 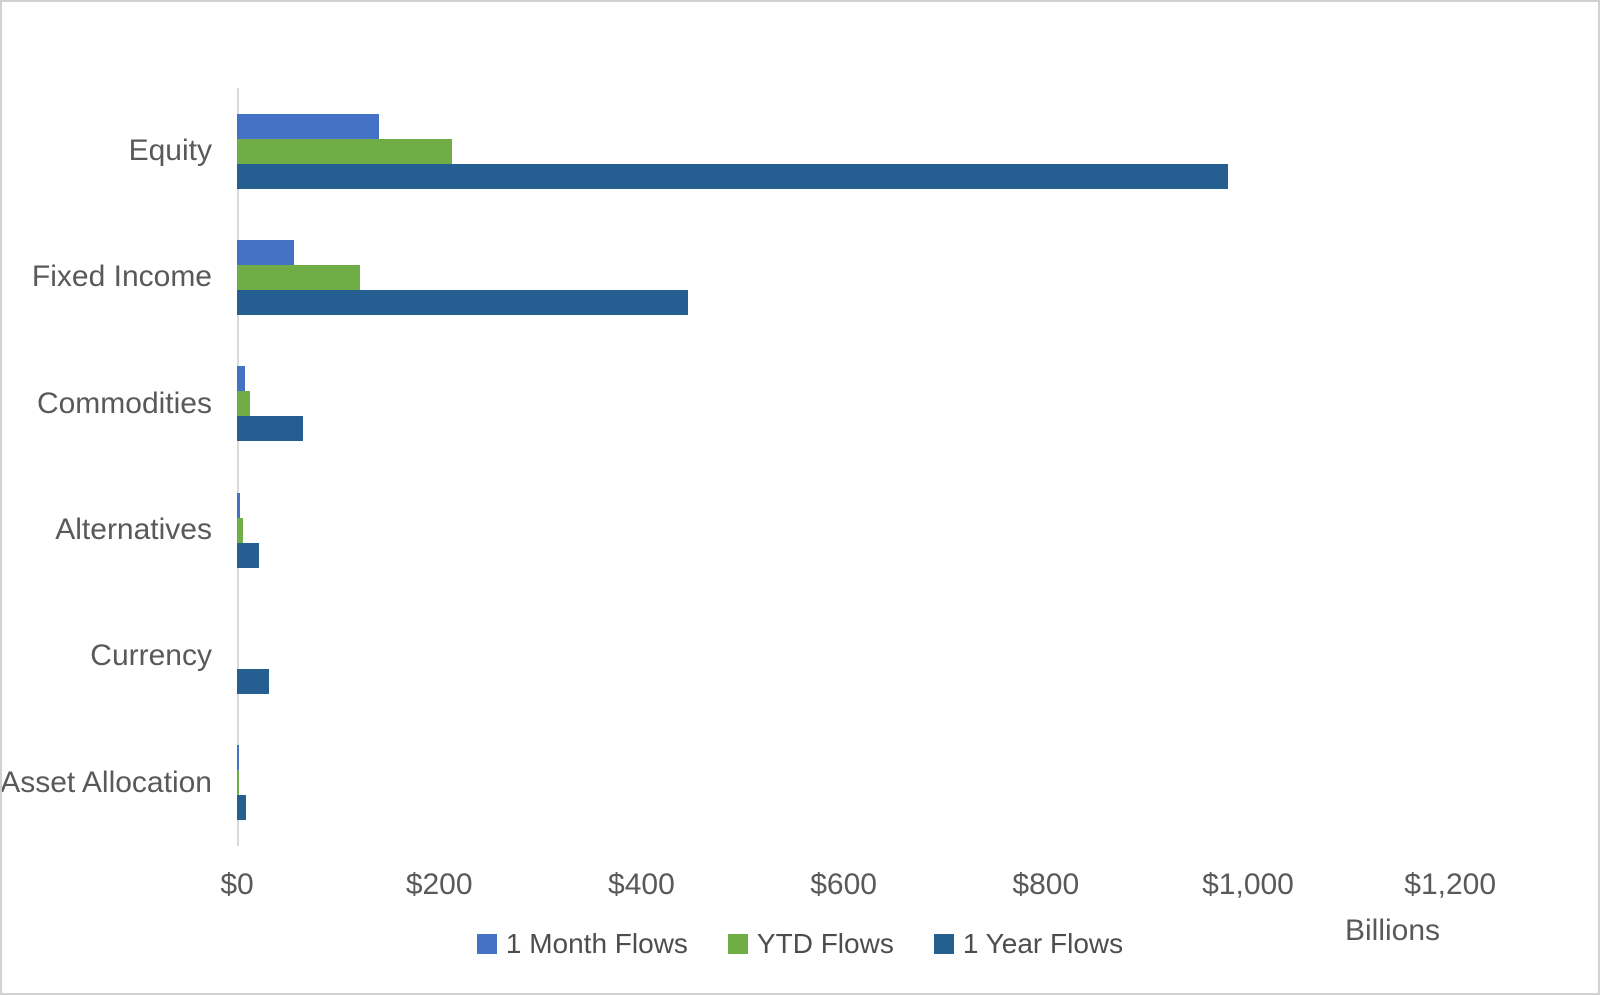 What do you see at coordinates (241, 379) in the screenshot?
I see `bar-commodities-1-month-flows` at bounding box center [241, 379].